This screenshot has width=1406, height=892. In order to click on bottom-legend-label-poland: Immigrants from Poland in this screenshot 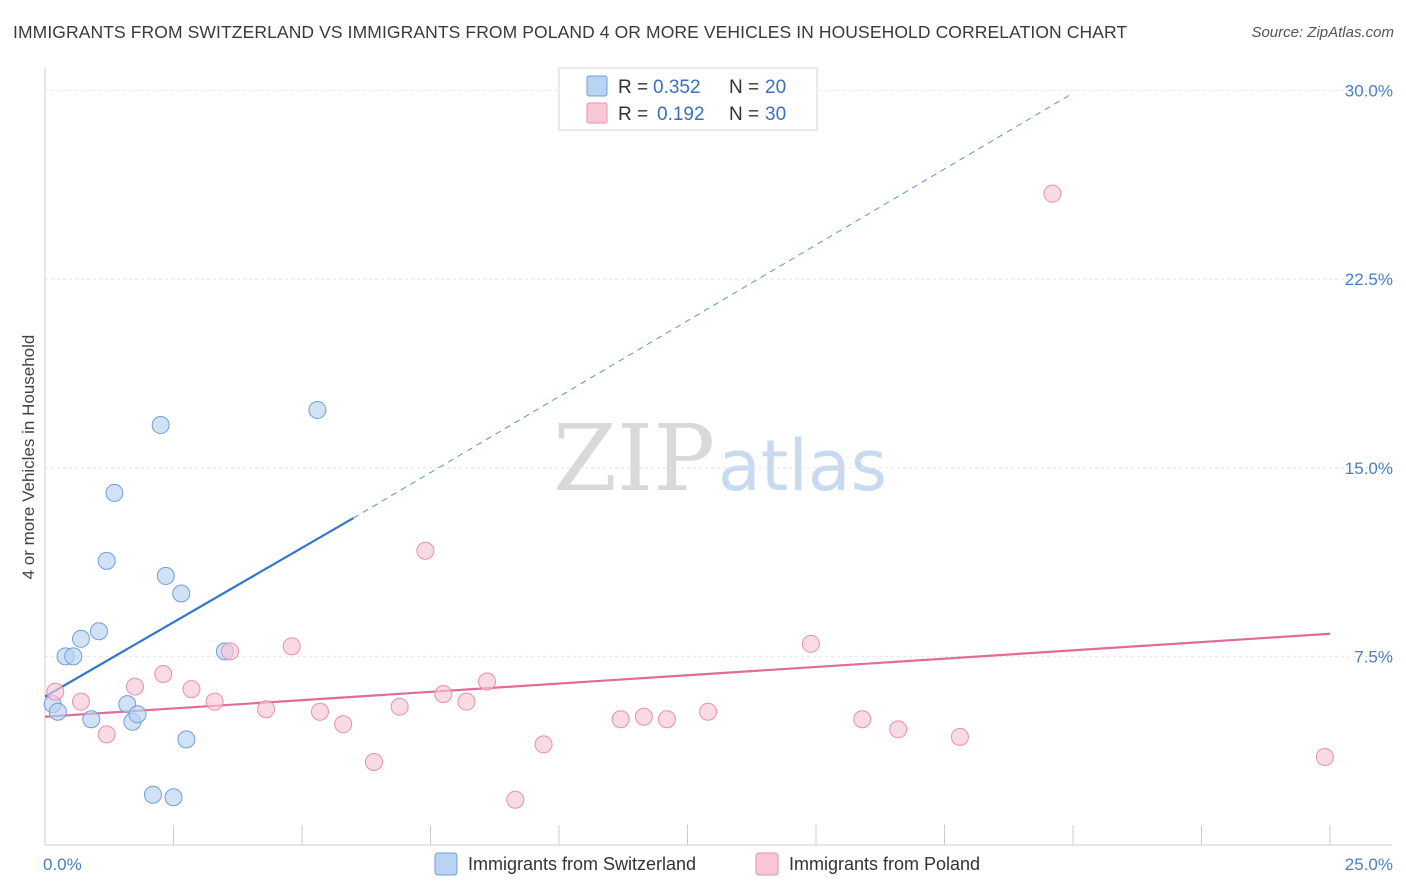, I will do `click(884, 864)`.